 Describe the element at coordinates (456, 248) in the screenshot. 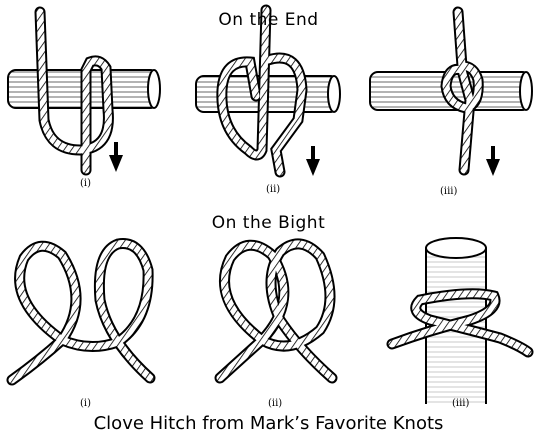

I see `post-top` at that location.